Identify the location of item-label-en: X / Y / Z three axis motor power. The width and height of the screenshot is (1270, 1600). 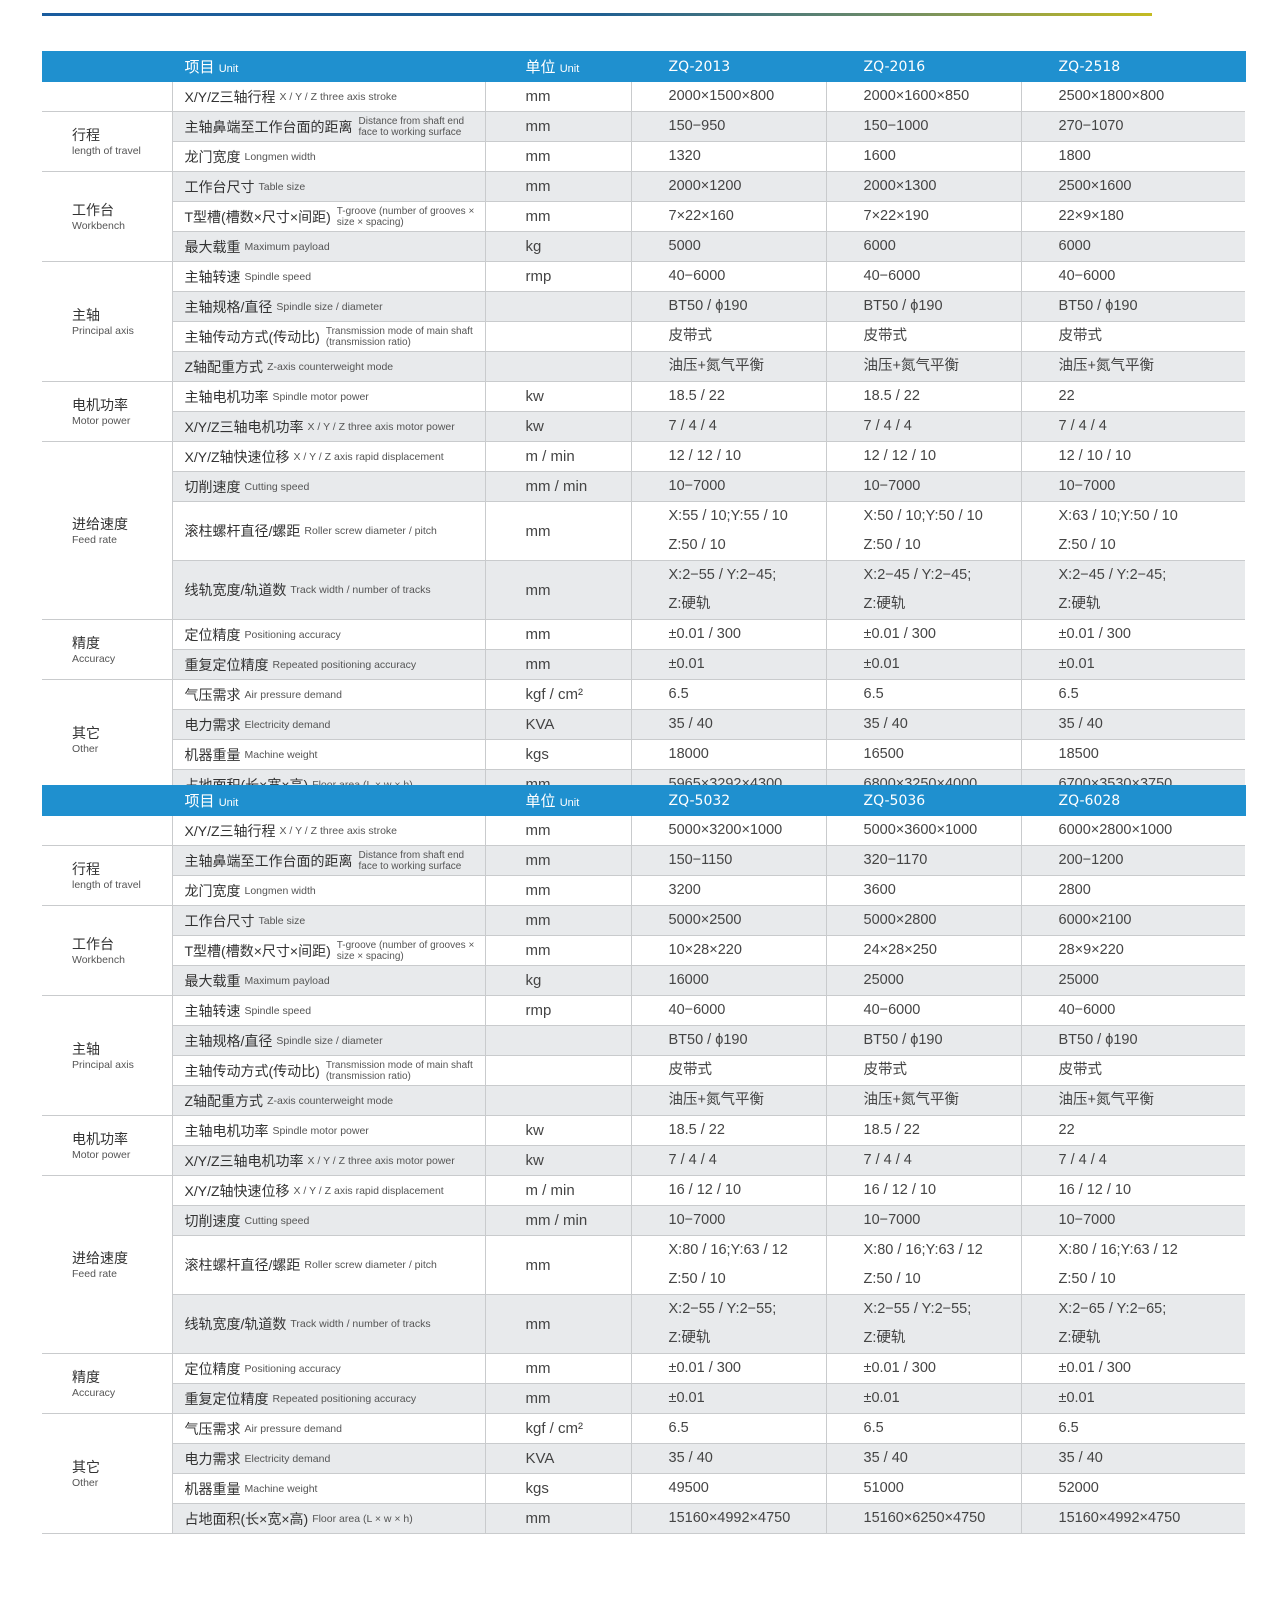
(381, 426).